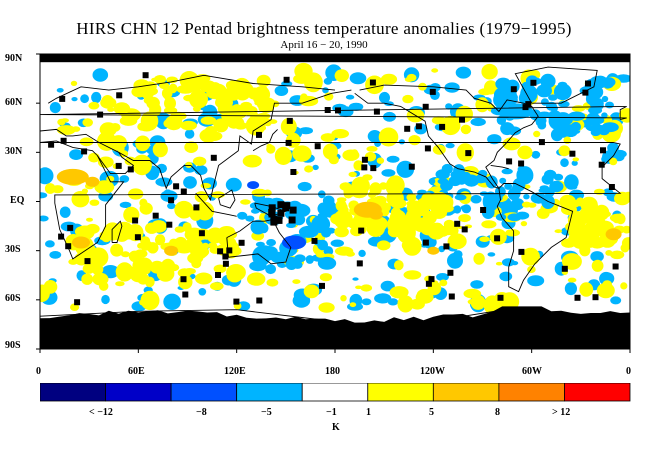 The width and height of the screenshot is (648, 468). I want to click on missing-north-cap, so click(335, 58).